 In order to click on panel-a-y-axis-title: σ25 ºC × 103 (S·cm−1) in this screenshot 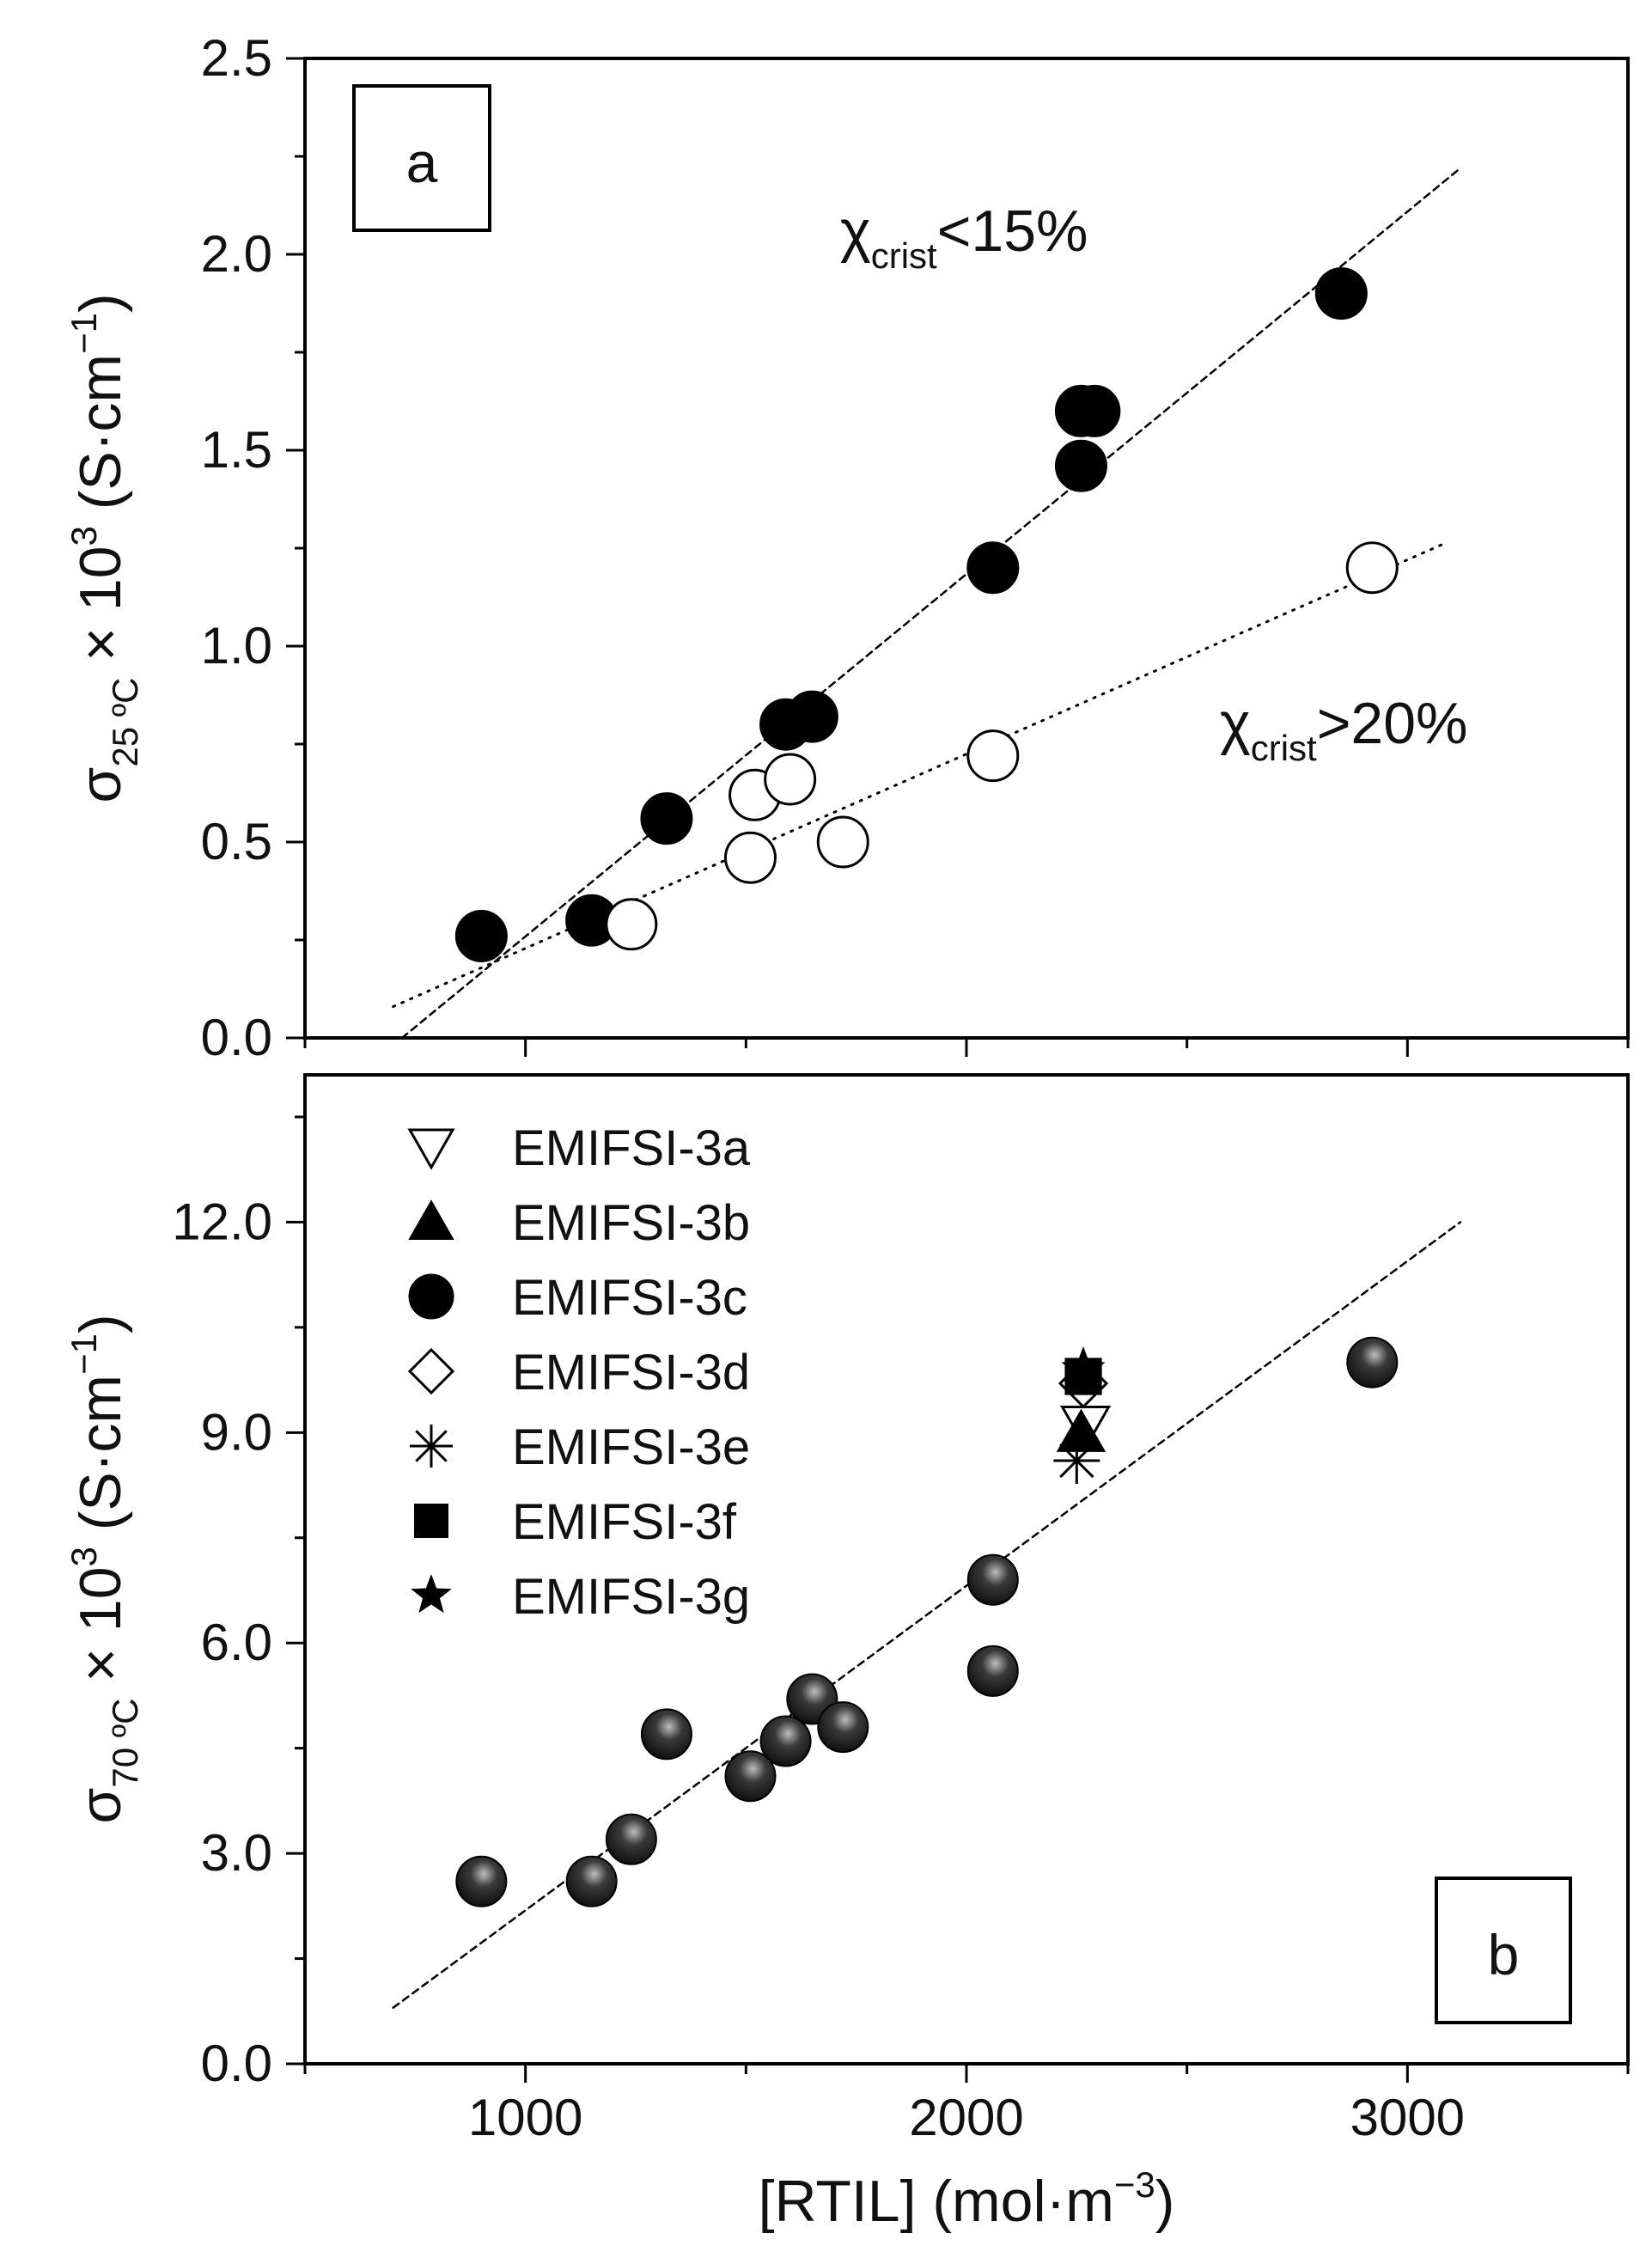, I will do `click(104, 548)`.